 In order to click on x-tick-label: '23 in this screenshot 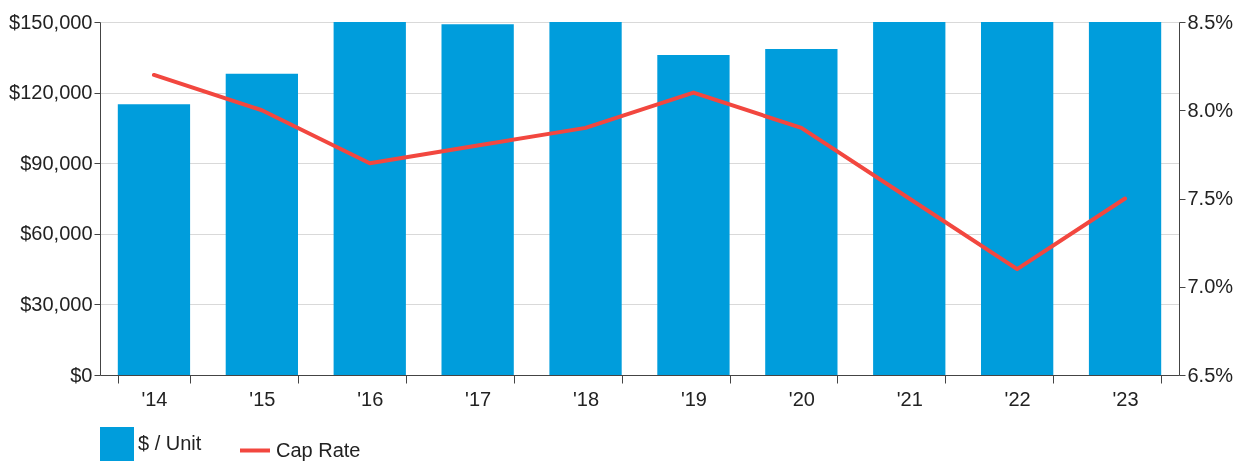, I will do `click(1125, 398)`.